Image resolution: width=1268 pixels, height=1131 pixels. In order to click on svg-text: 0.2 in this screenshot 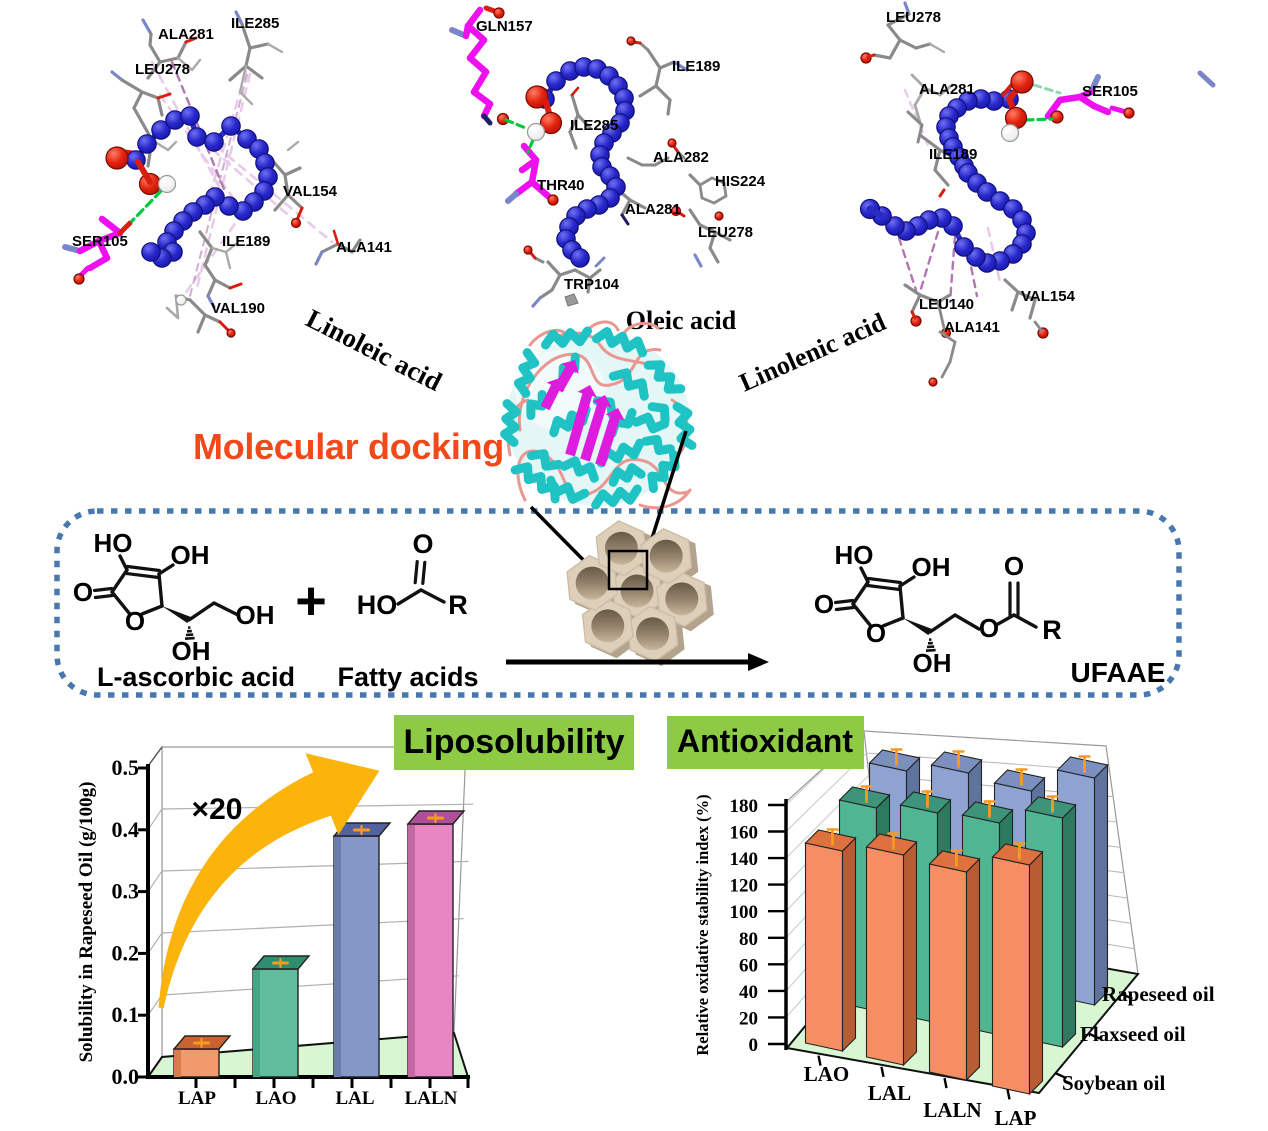, I will do `click(126, 952)`.